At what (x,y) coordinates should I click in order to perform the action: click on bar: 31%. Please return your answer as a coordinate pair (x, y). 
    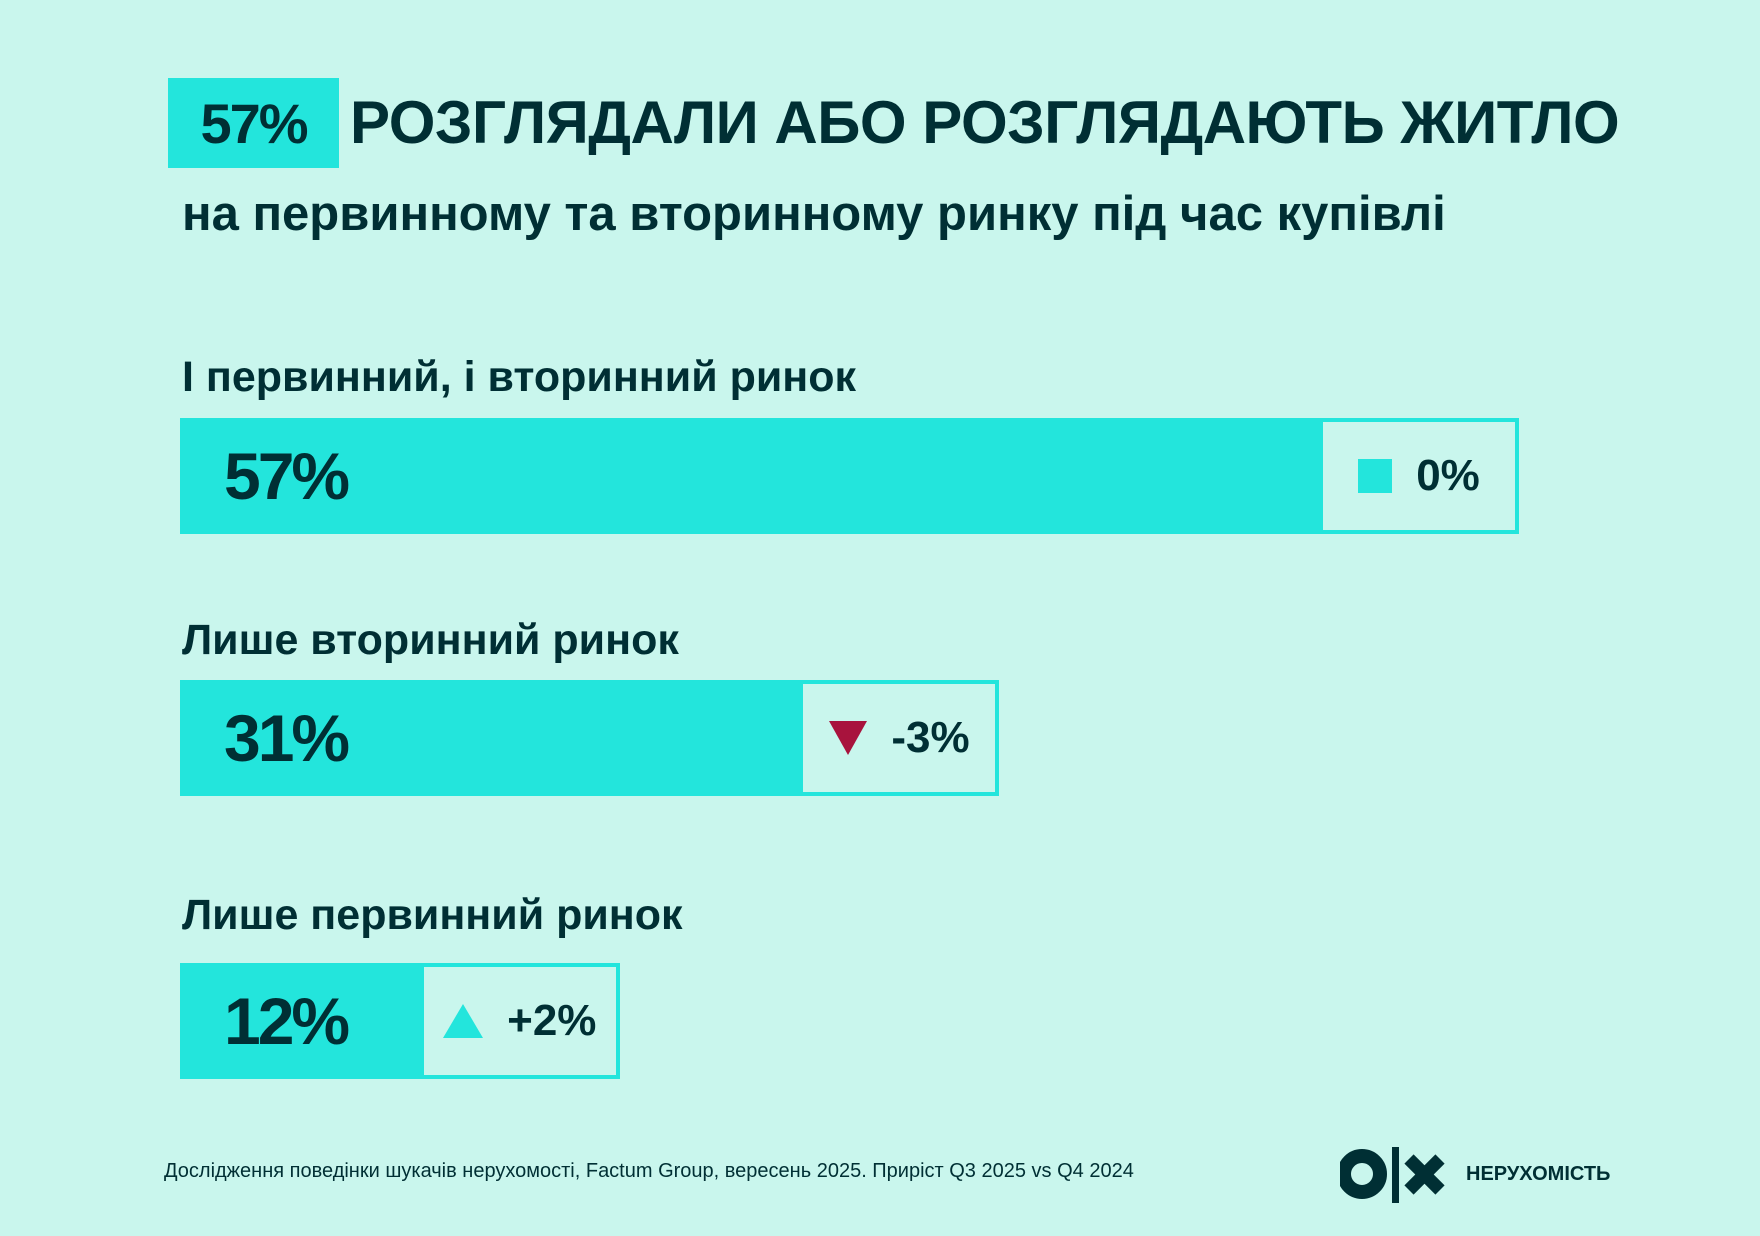
    Looking at the image, I should click on (490, 738).